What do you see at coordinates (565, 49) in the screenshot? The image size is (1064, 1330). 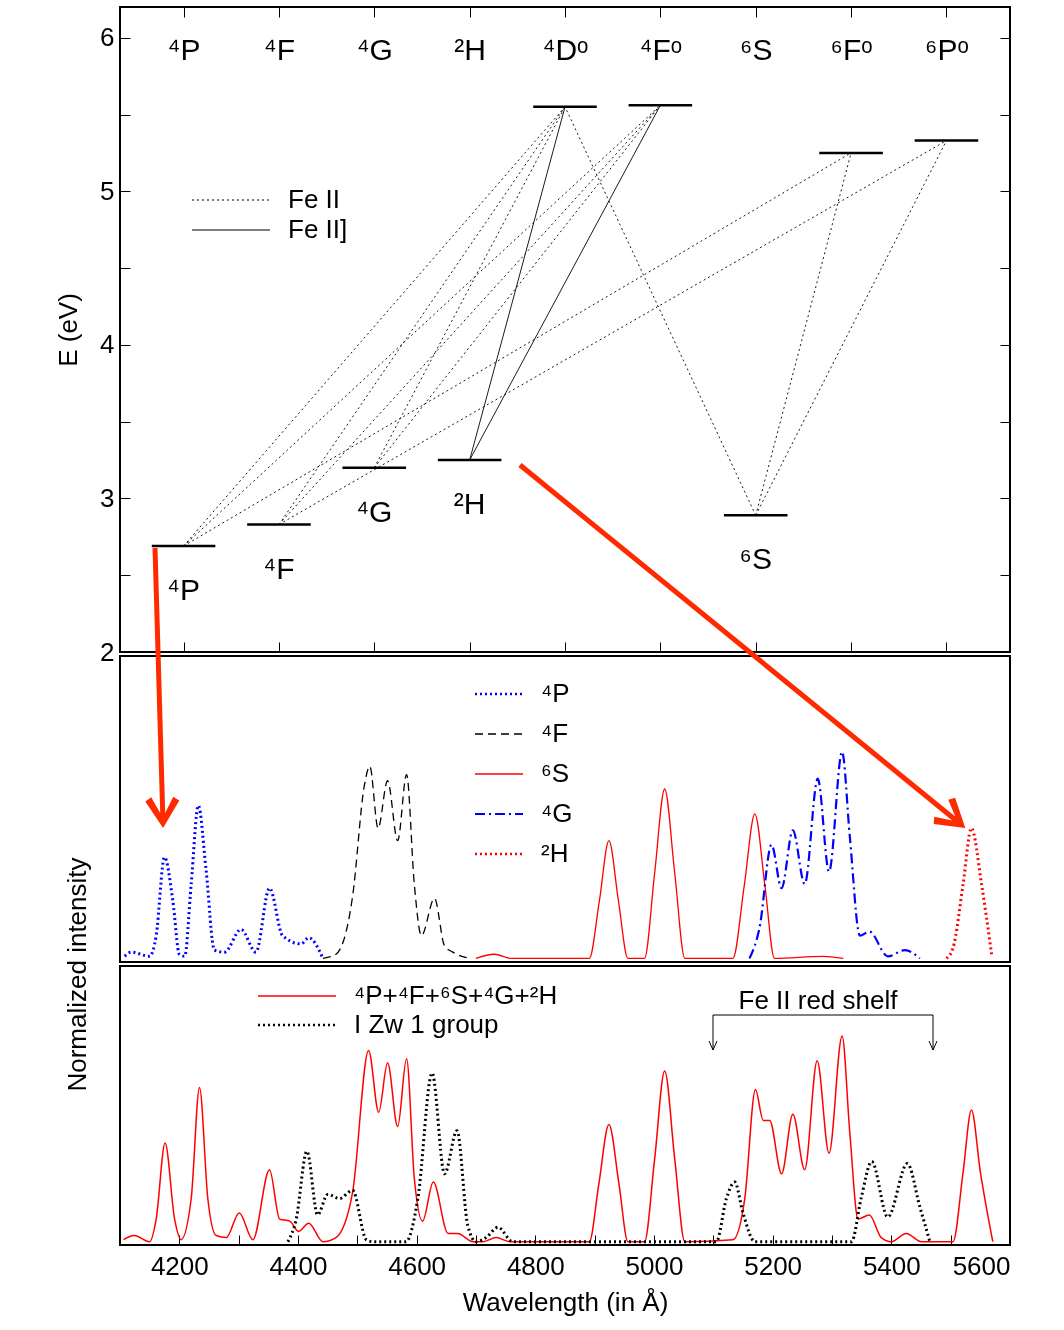 I see `x-tick-label: ⁴Dᵒ` at bounding box center [565, 49].